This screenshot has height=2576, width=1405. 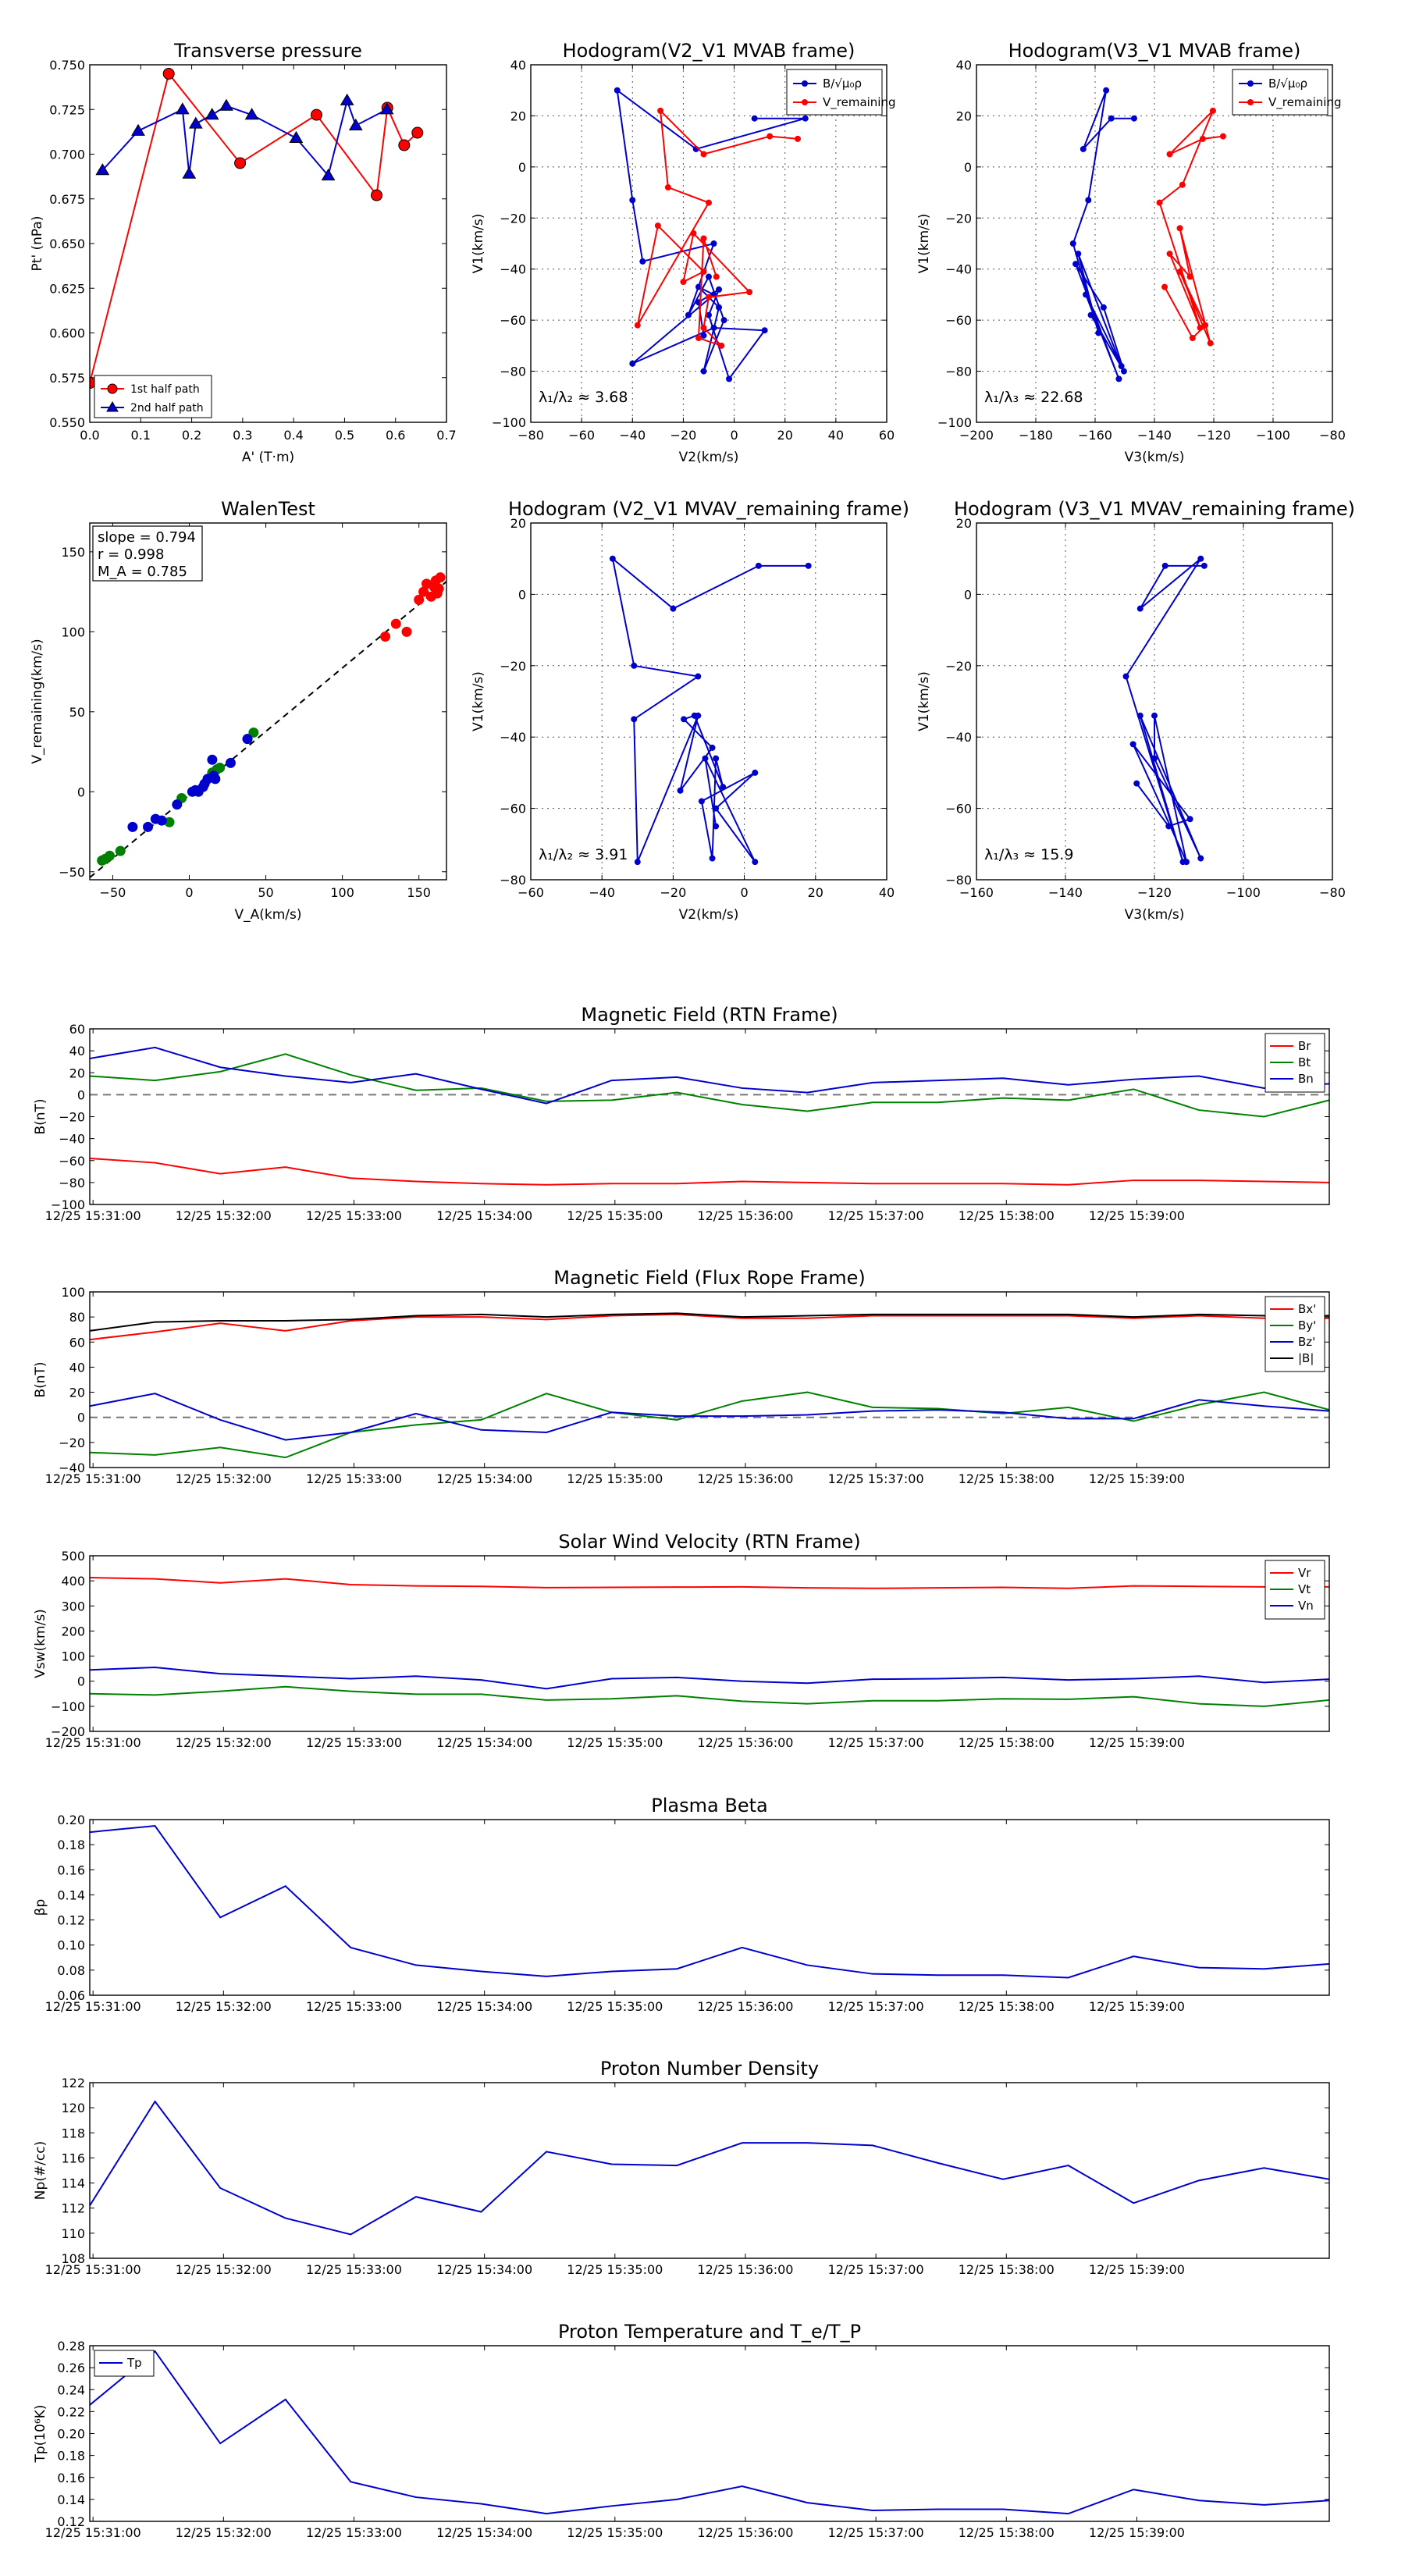 I want to click on x-tick-label: 12/25 15:37:00, so click(x=876, y=1478).